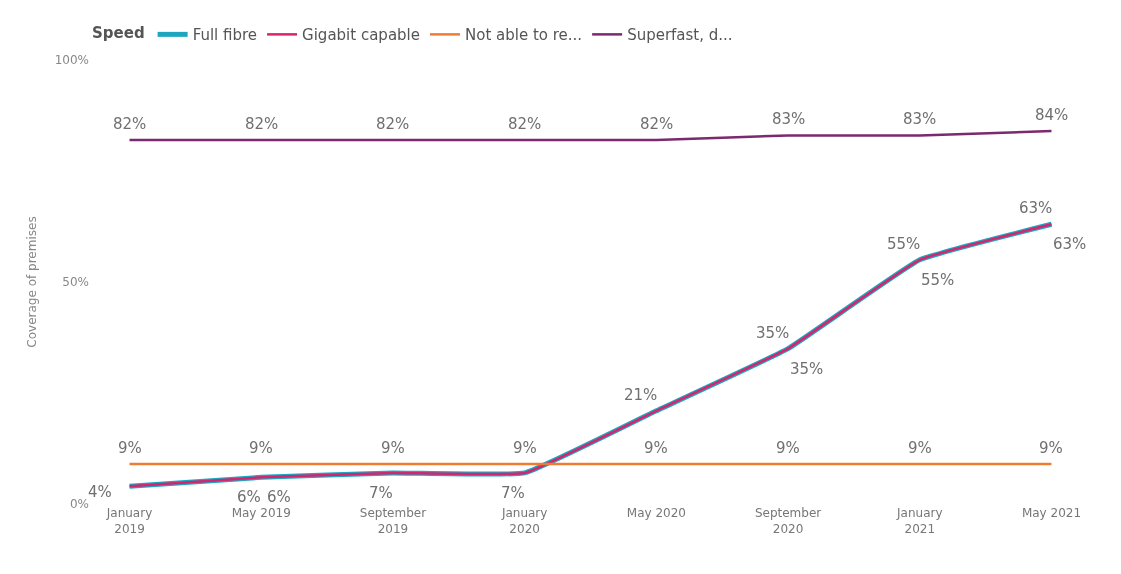 The width and height of the screenshot is (1121, 574). Describe the element at coordinates (656, 513) in the screenshot. I see `x-tick-label: May 2020` at that location.